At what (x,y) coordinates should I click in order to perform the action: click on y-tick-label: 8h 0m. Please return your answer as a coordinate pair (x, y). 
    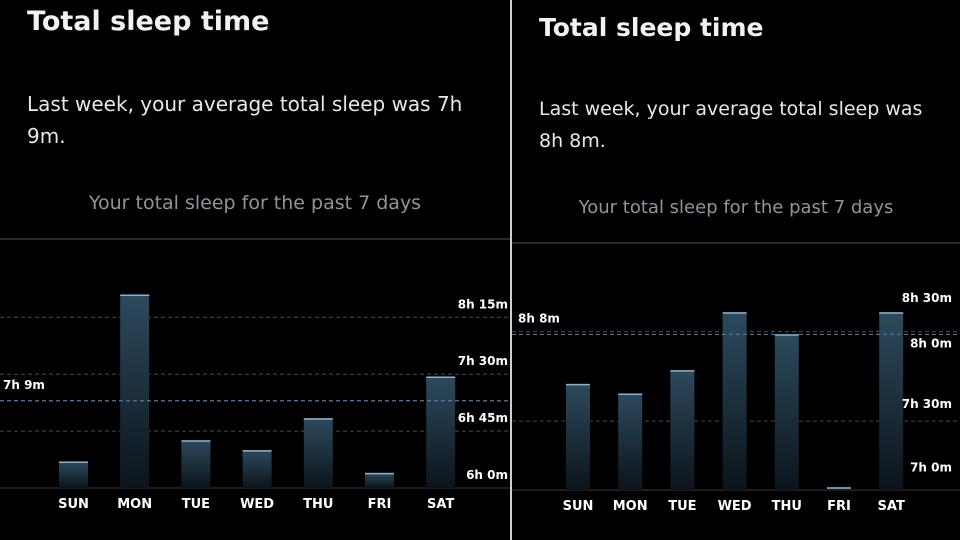
    Looking at the image, I should click on (931, 343).